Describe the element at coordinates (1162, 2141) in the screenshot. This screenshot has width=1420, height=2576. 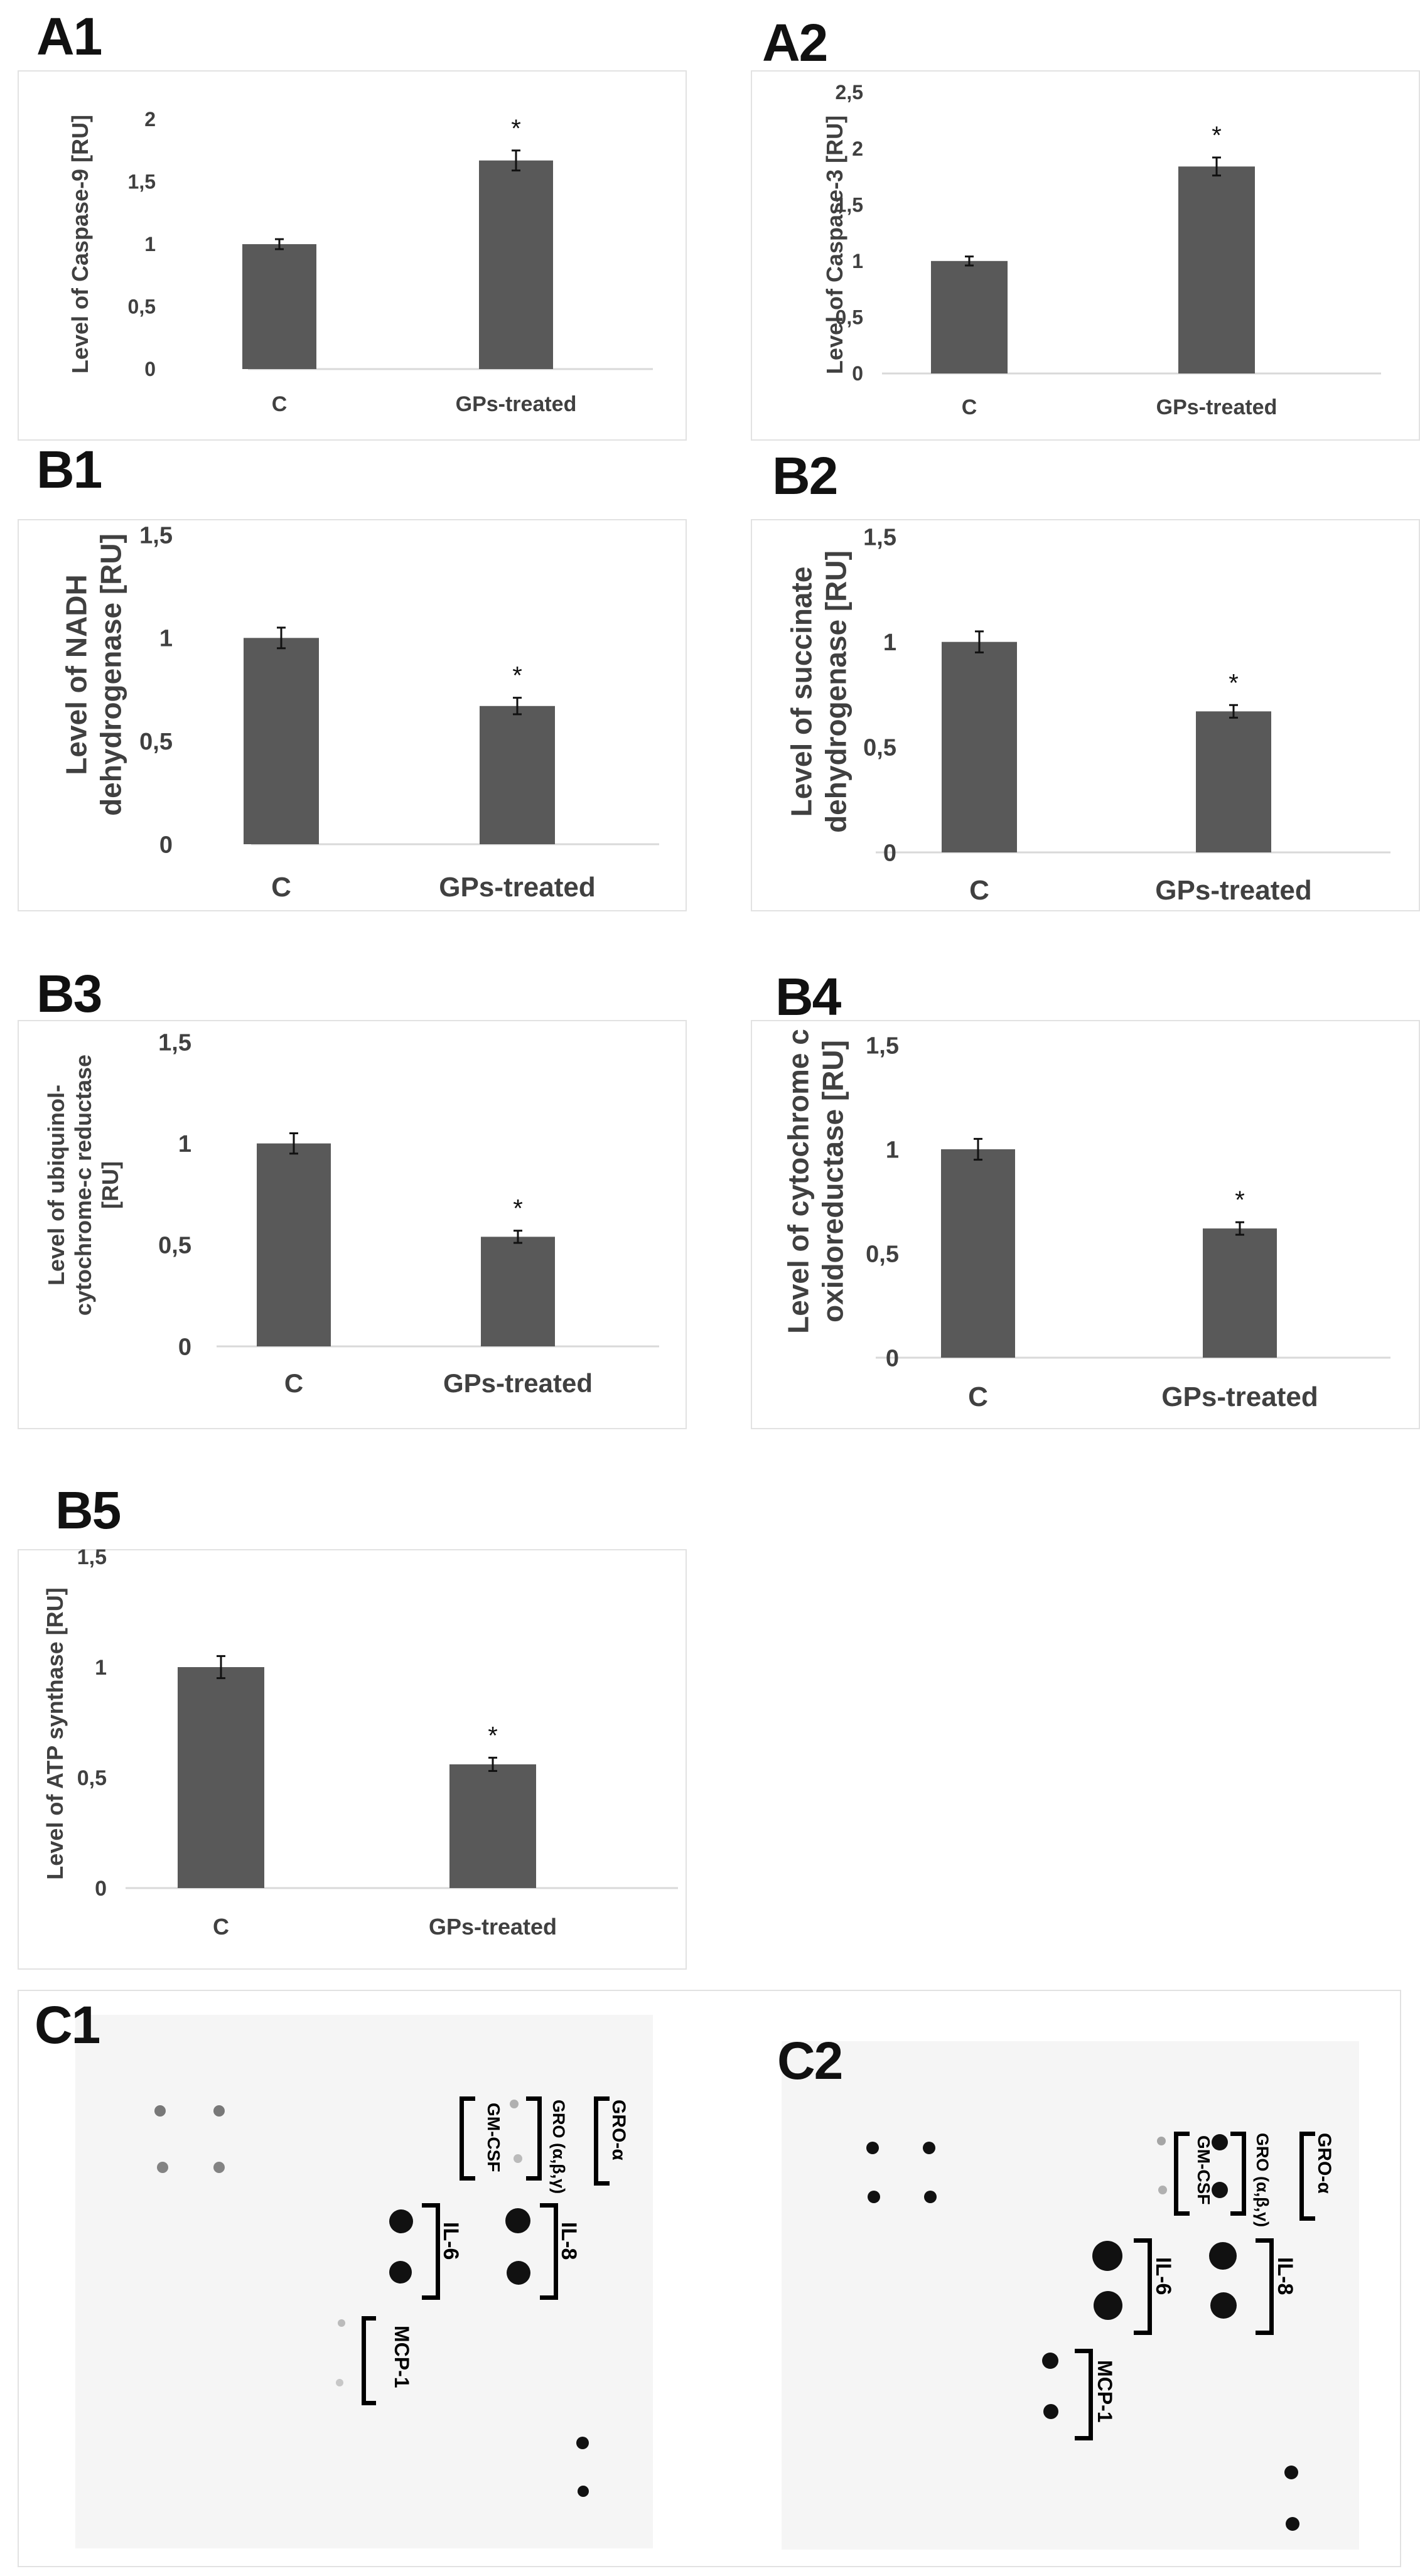
I see `c2-gmcsf-spot` at that location.